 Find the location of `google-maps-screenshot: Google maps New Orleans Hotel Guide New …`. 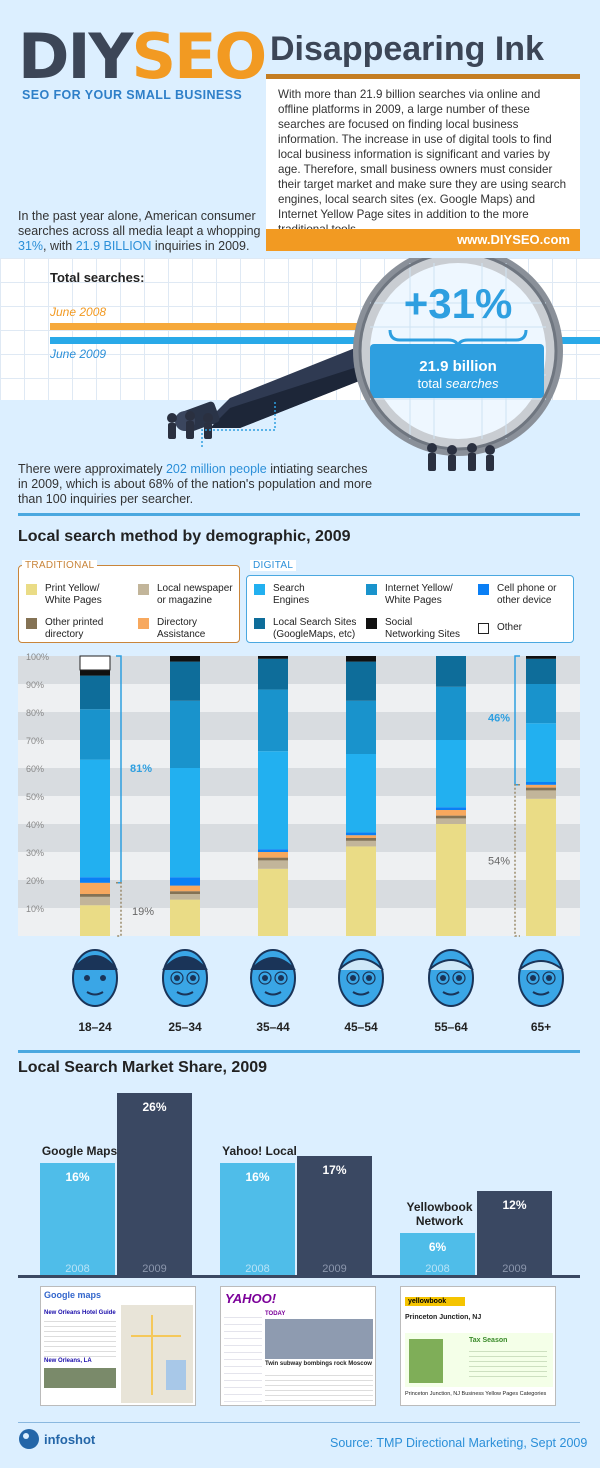

google-maps-screenshot: Google maps New Orleans Hotel Guide New … is located at coordinates (118, 1346).